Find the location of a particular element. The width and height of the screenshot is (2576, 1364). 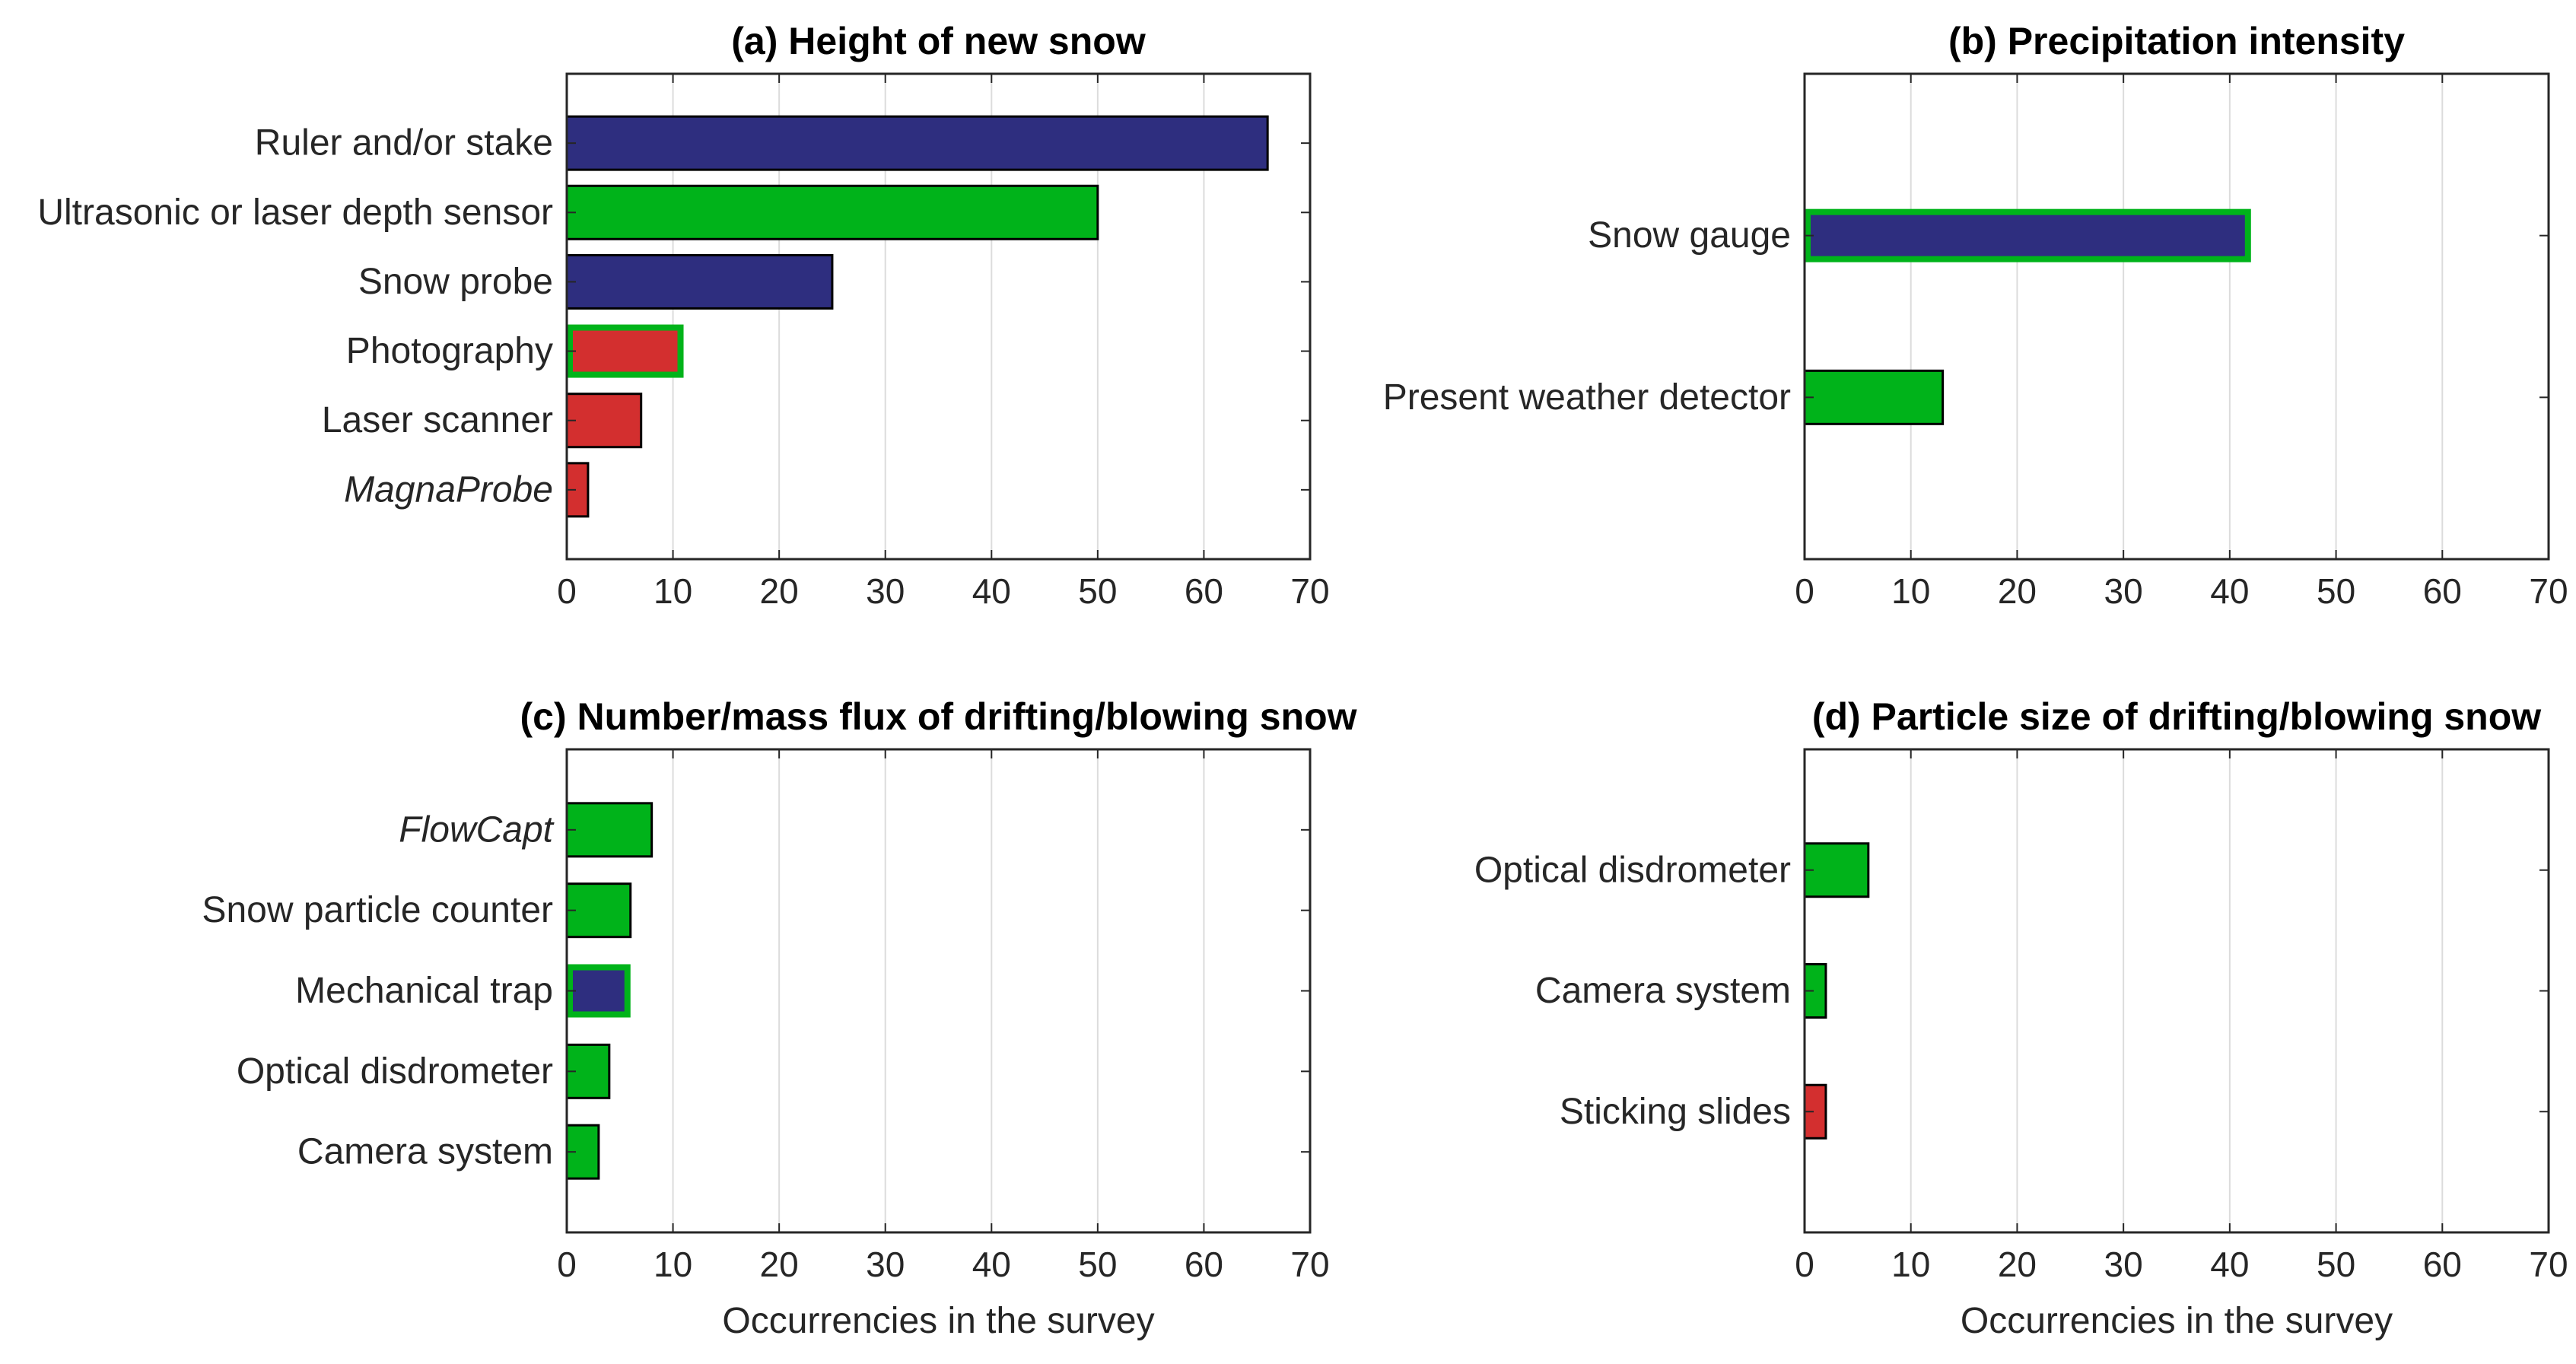

chart-title: (b) Precipitation intensity is located at coordinates (2176, 41).